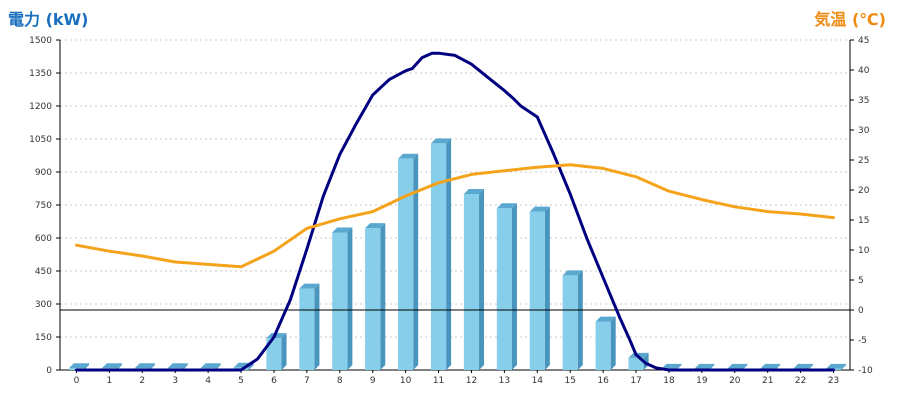 This screenshot has width=900, height=400. What do you see at coordinates (862, 341) in the screenshot?
I see `right-tick-label: -5` at bounding box center [862, 341].